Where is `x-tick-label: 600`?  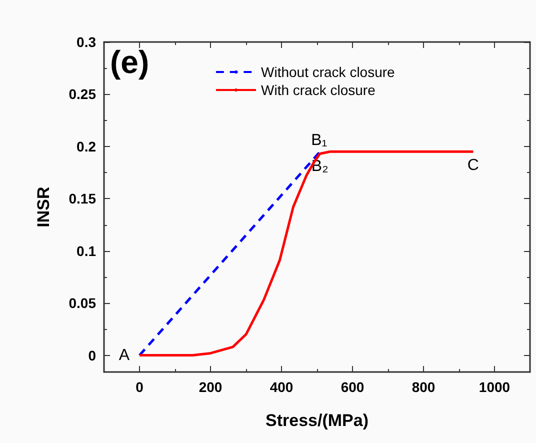
x-tick-label: 600 is located at coordinates (352, 387).